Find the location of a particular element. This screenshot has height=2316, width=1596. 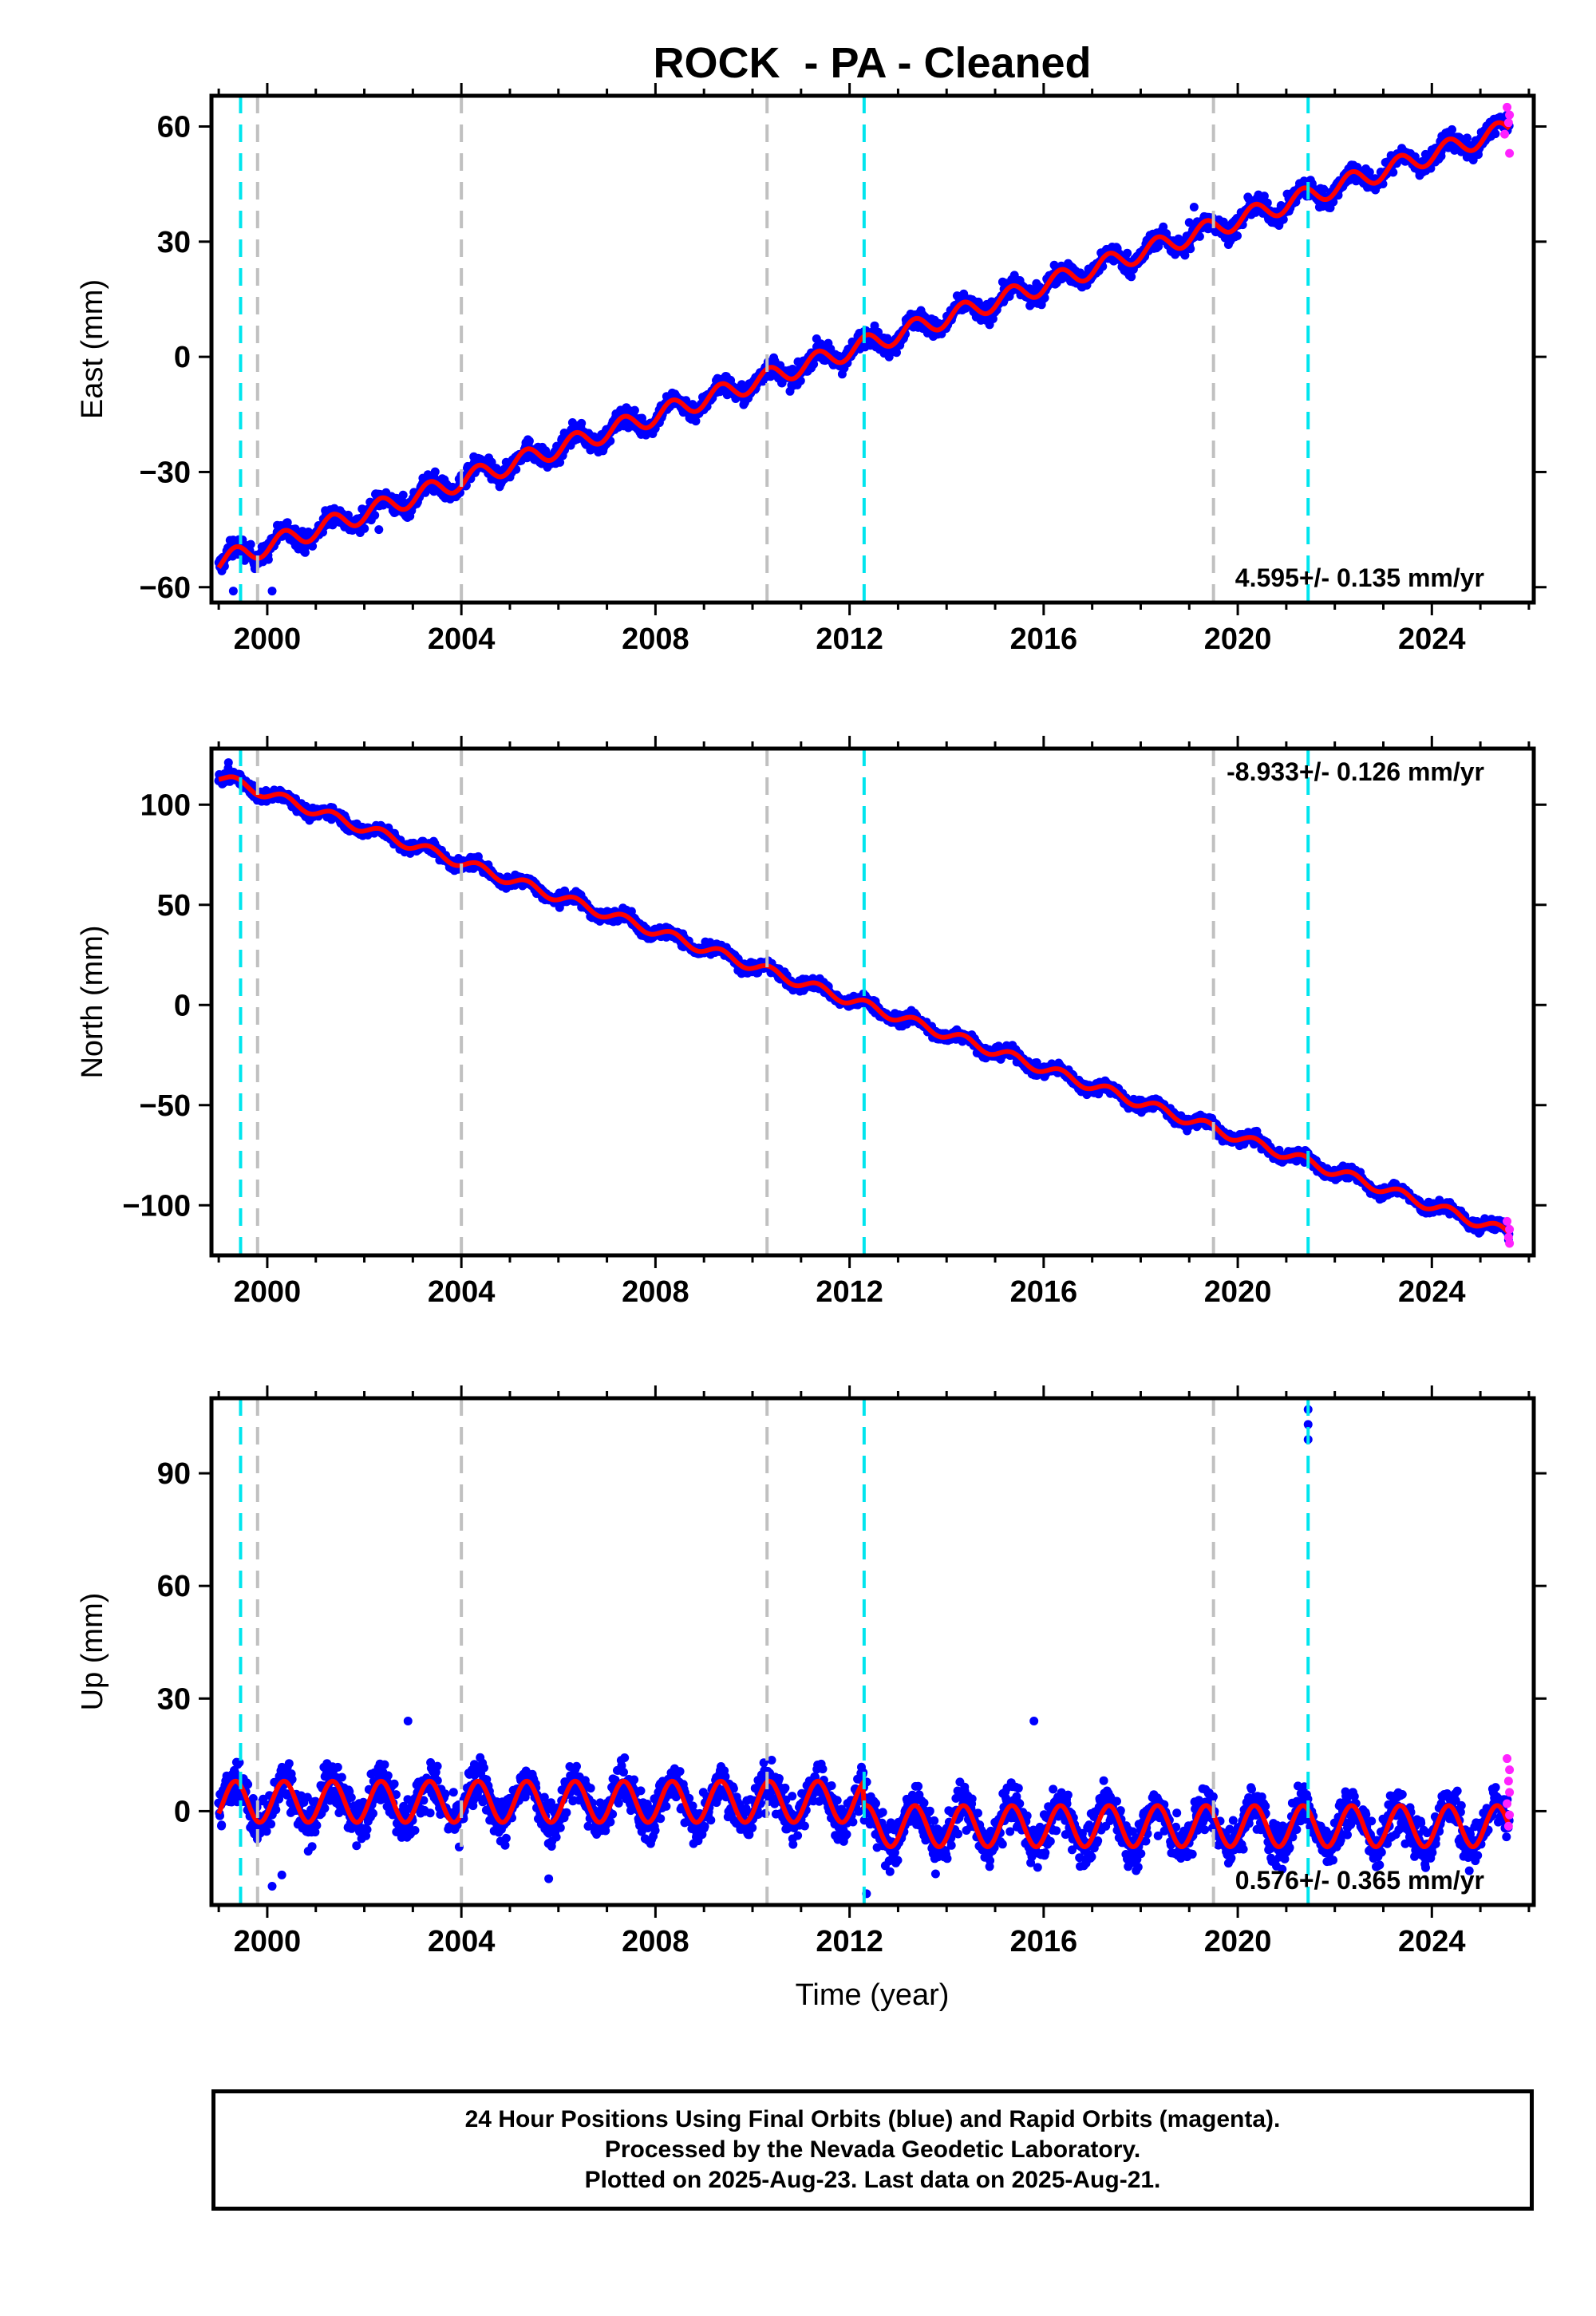

x-tick-label: 2016 is located at coordinates (1044, 639).